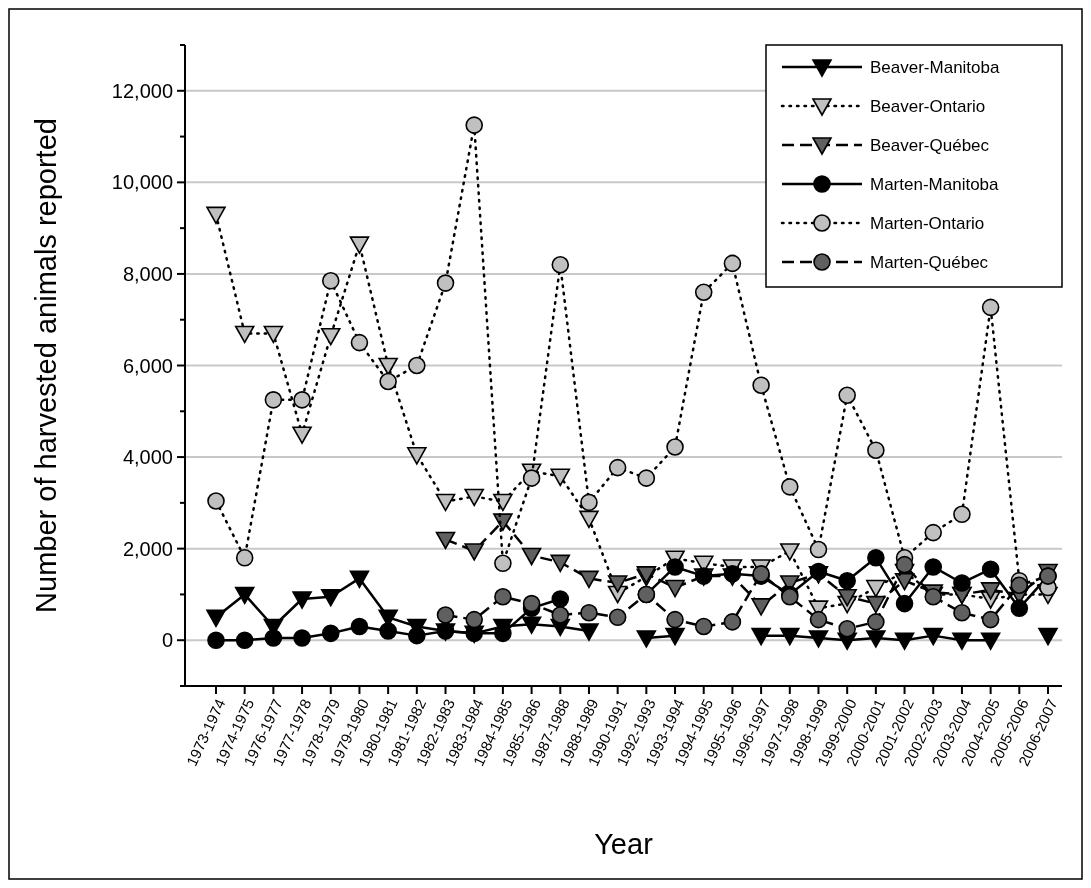 Image resolution: width=1091 pixels, height=888 pixels. What do you see at coordinates (147, 548) in the screenshot?
I see `y-tick-label: 2,000` at bounding box center [147, 548].